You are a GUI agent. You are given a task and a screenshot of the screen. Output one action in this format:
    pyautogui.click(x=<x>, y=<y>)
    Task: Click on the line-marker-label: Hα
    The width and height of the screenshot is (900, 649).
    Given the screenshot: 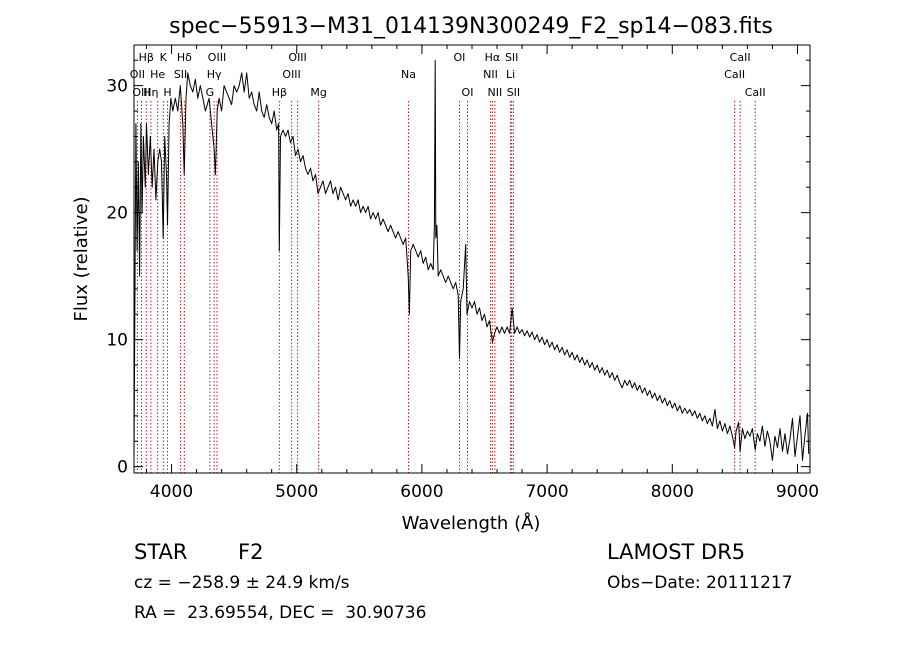 What is the action you would take?
    pyautogui.click(x=493, y=57)
    